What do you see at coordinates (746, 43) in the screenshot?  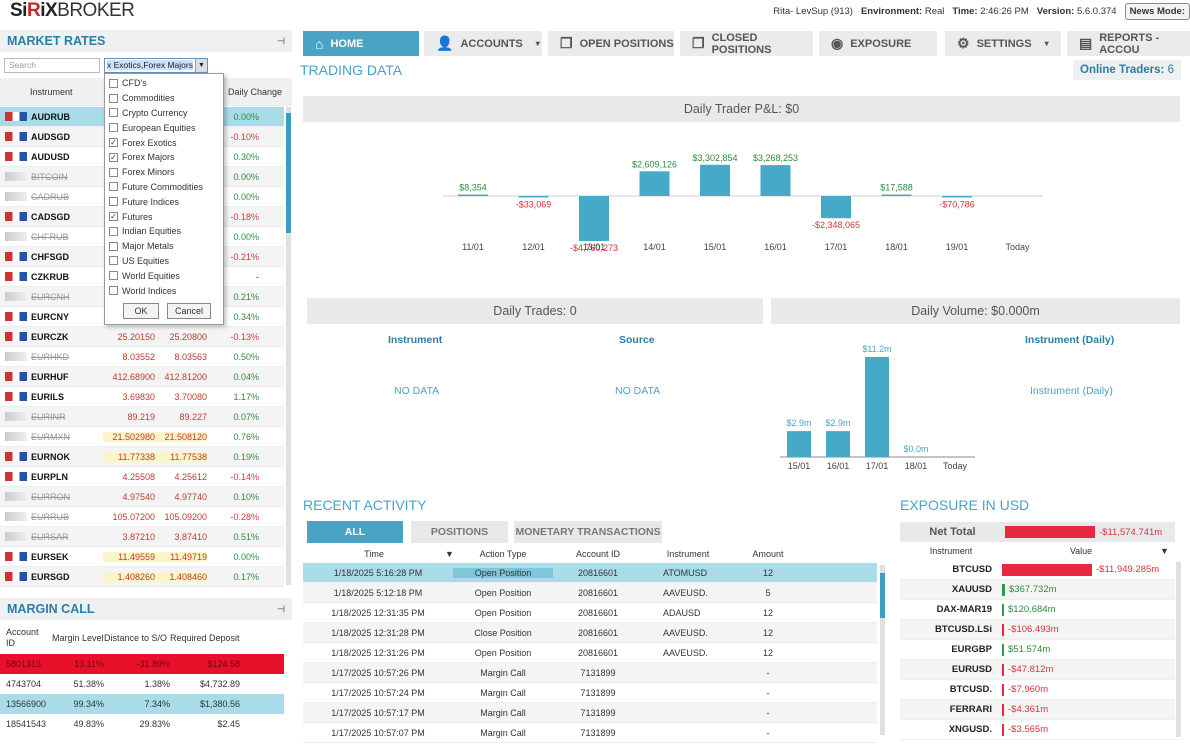 I see `tab-closed-positions: ❐ CLOSED POSITIONS` at bounding box center [746, 43].